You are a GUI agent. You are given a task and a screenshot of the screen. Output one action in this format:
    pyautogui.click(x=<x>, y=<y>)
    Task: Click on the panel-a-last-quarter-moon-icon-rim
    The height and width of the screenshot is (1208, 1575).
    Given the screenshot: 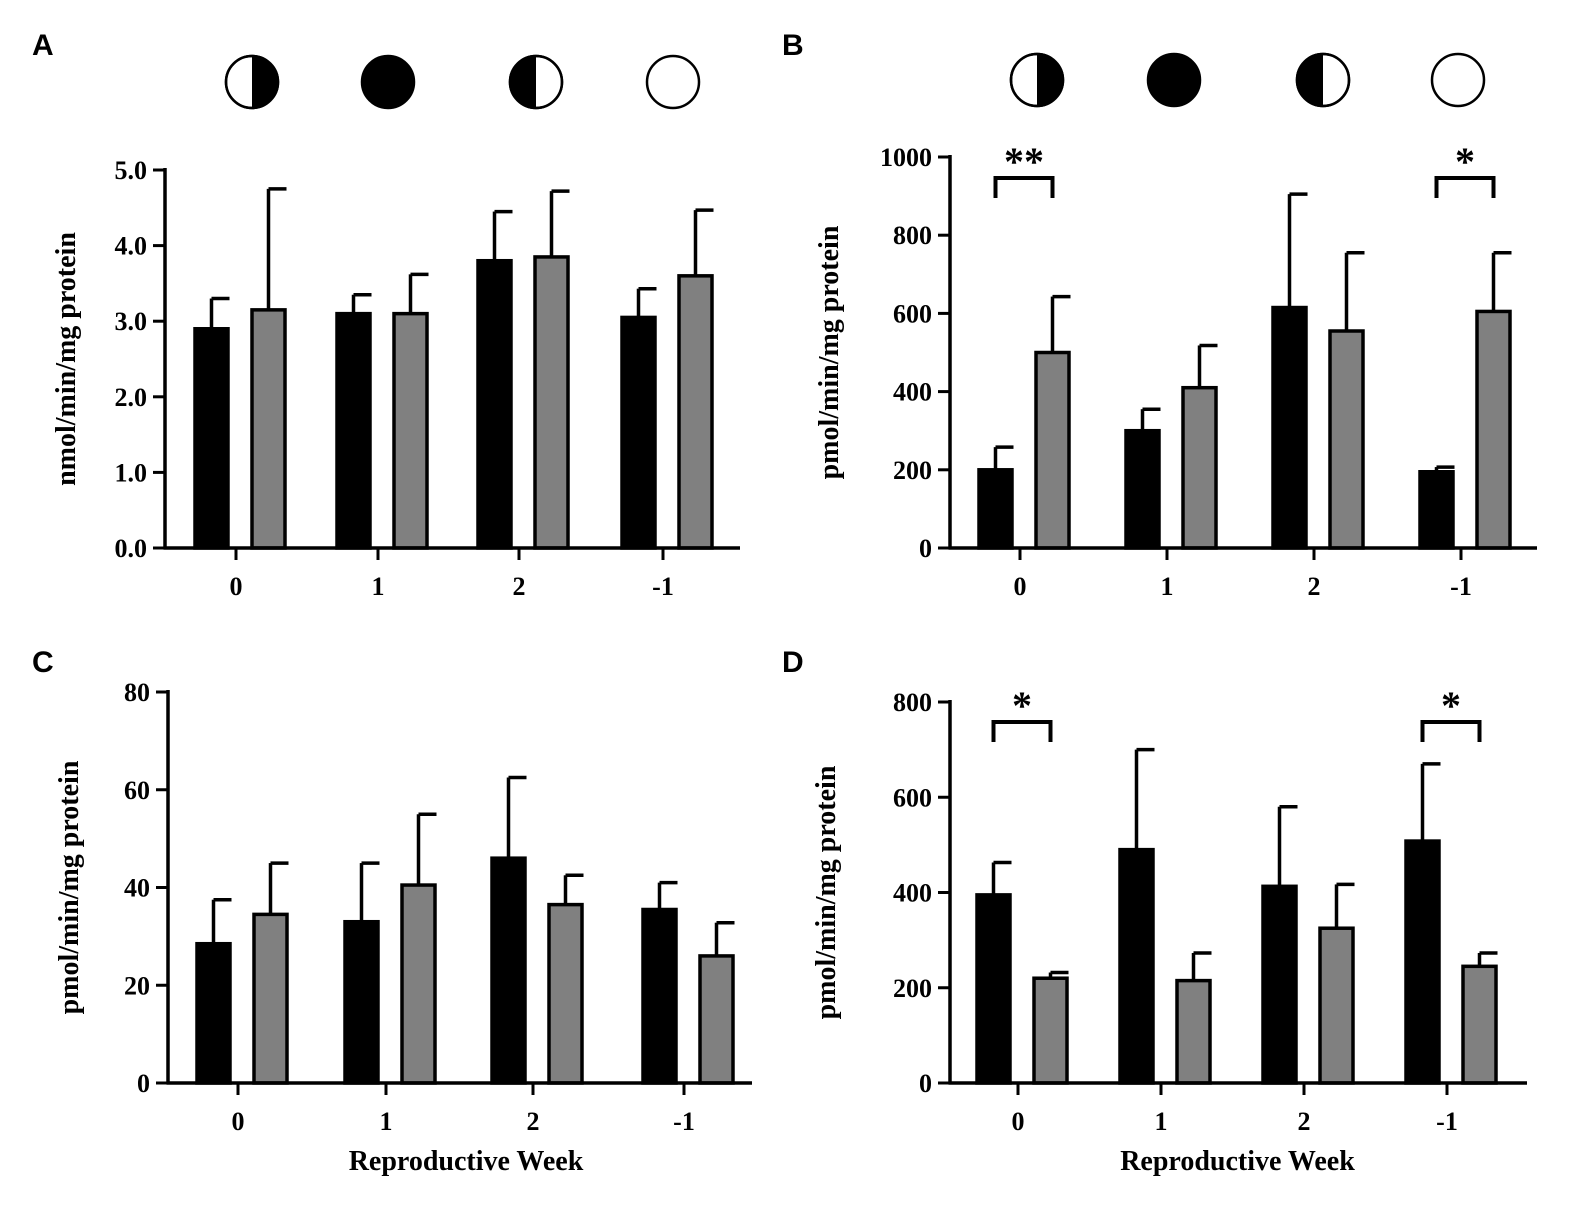 What is the action you would take?
    pyautogui.click(x=536, y=82)
    